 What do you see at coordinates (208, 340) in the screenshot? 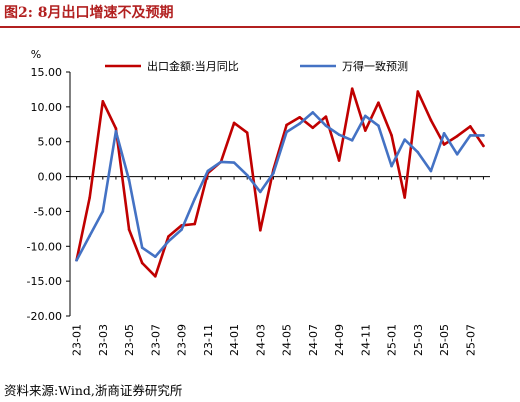
I see `x-tick-label: 23-11` at bounding box center [208, 340].